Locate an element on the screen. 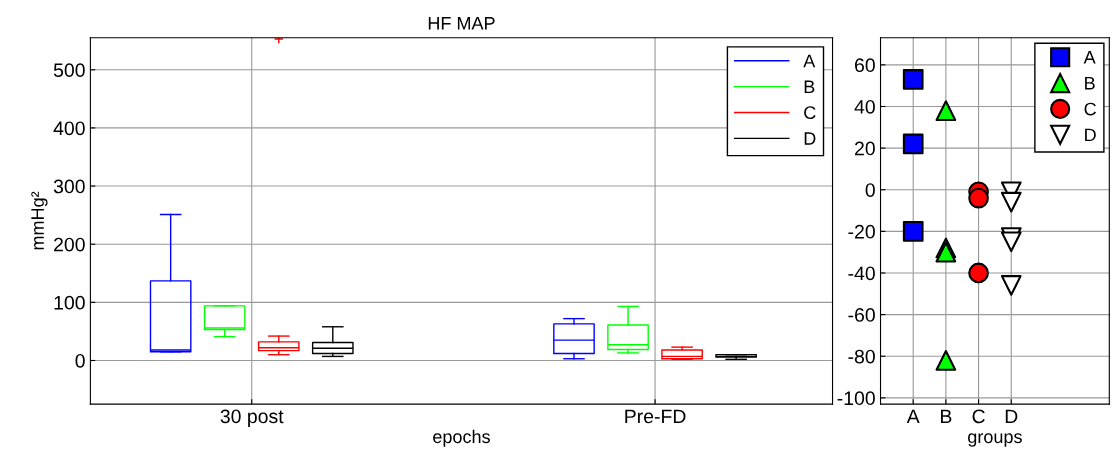 The width and height of the screenshot is (1116, 450). y-tick-label: 200 is located at coordinates (69, 244).